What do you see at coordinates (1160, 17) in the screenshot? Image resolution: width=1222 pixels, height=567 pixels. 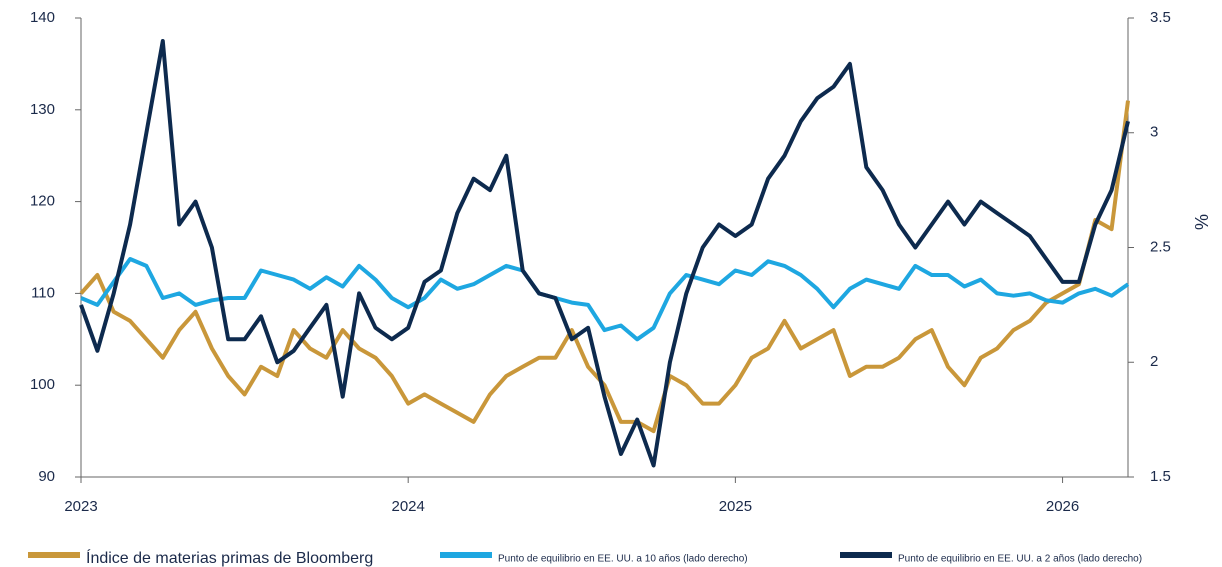 I see `y2-tick-label: 3.5` at bounding box center [1160, 17].